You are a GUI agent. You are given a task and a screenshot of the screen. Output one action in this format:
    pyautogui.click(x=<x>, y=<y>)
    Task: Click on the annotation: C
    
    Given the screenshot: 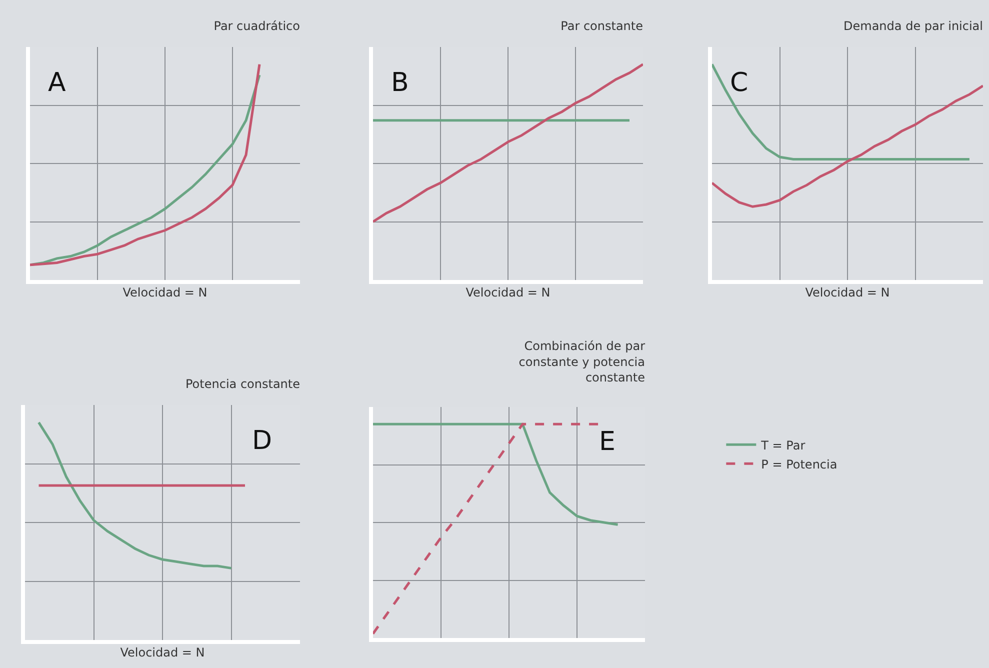 What is the action you would take?
    pyautogui.click(x=739, y=83)
    